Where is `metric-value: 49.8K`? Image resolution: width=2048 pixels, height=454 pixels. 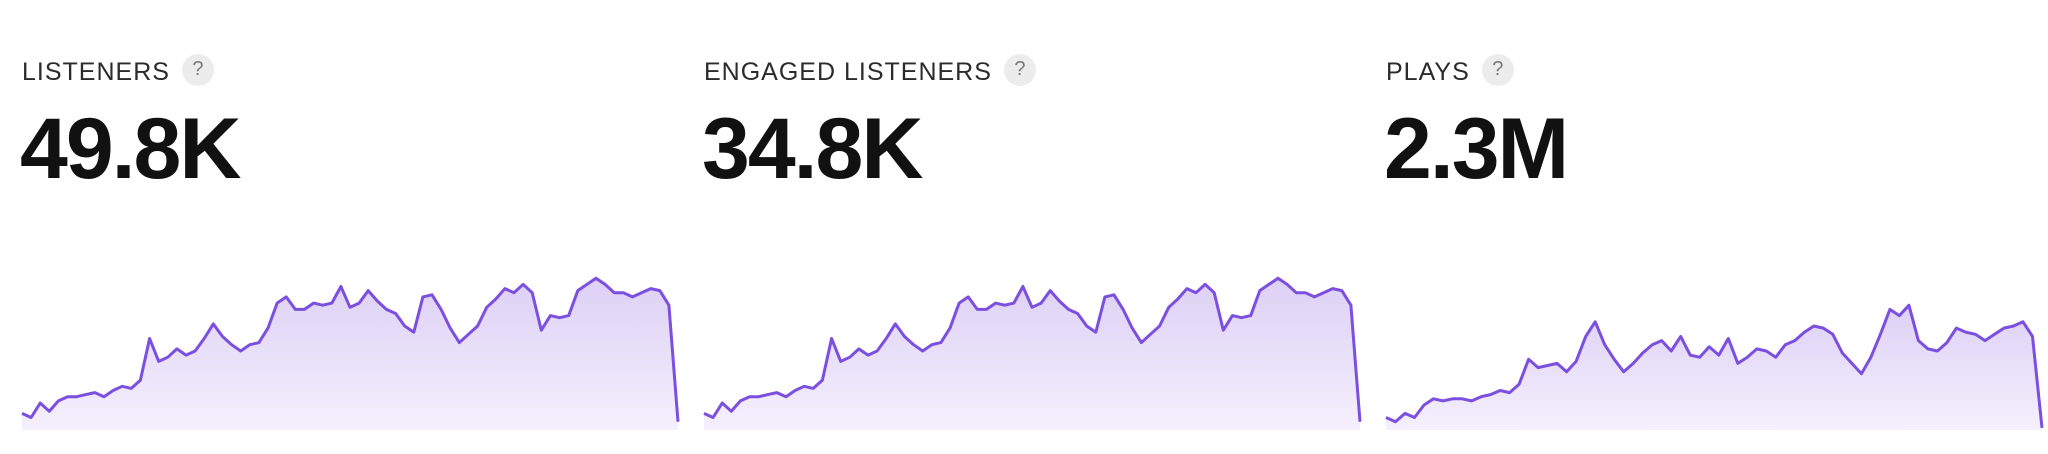
metric-value: 49.8K is located at coordinates (130, 149).